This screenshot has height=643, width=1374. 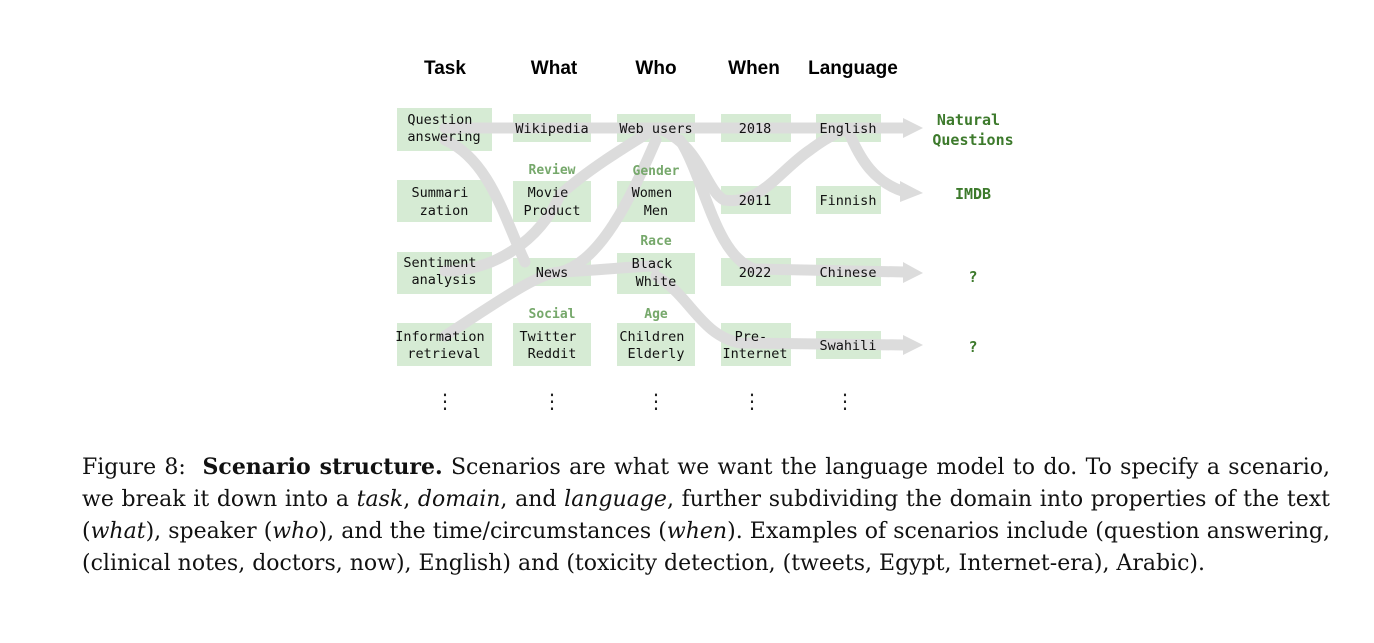 What do you see at coordinates (656, 202) in the screenshot?
I see `who-gender: Women Men` at bounding box center [656, 202].